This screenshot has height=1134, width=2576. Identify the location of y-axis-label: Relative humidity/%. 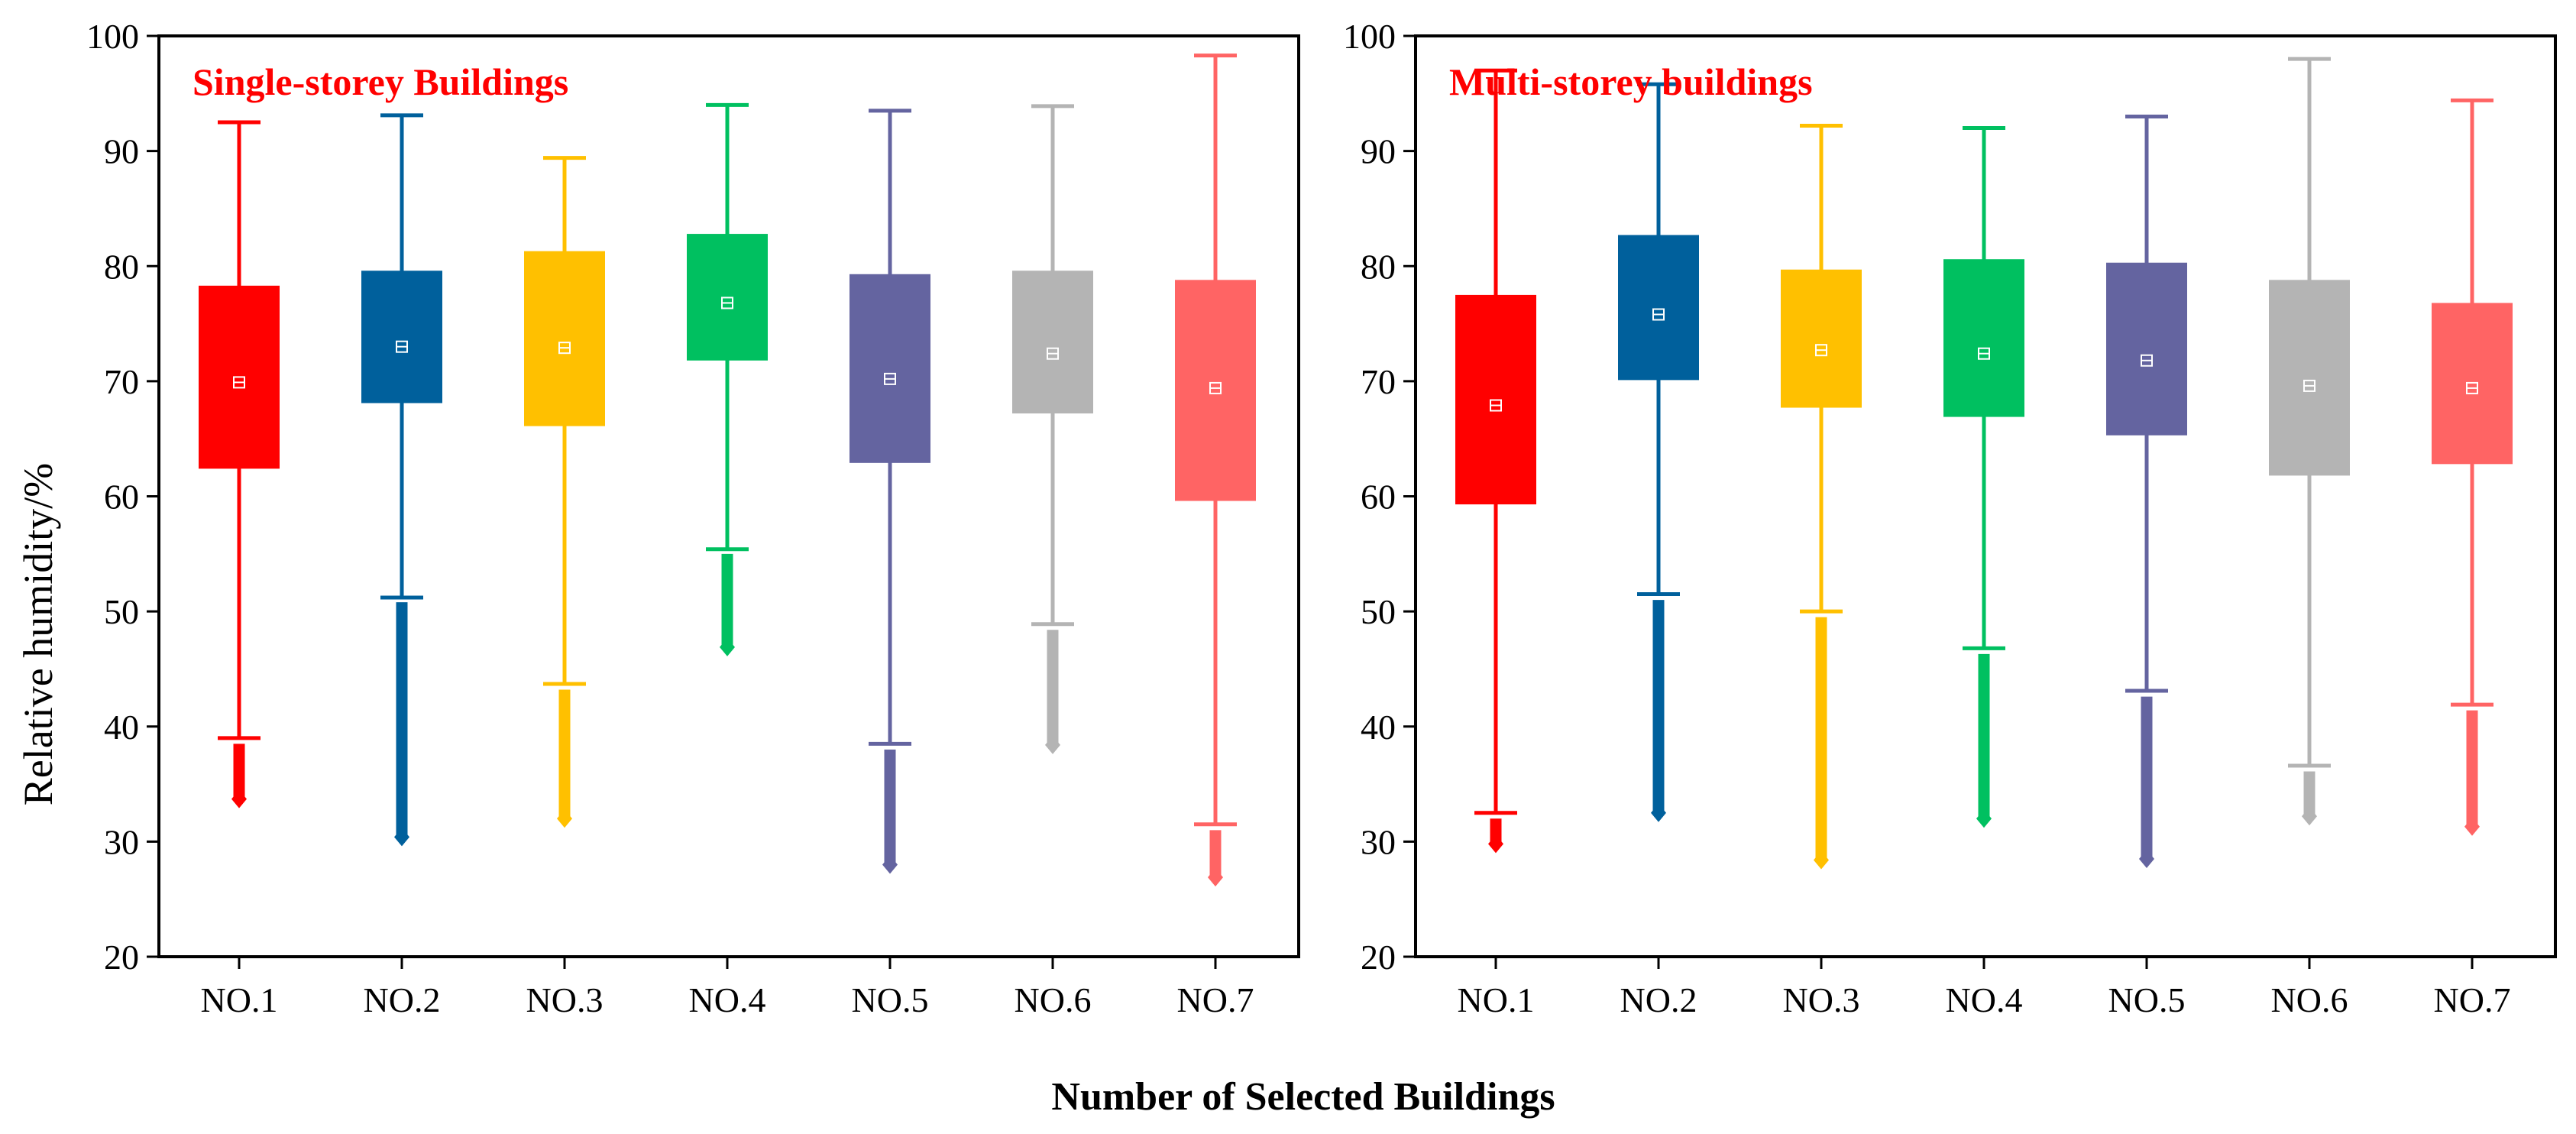
(38, 634).